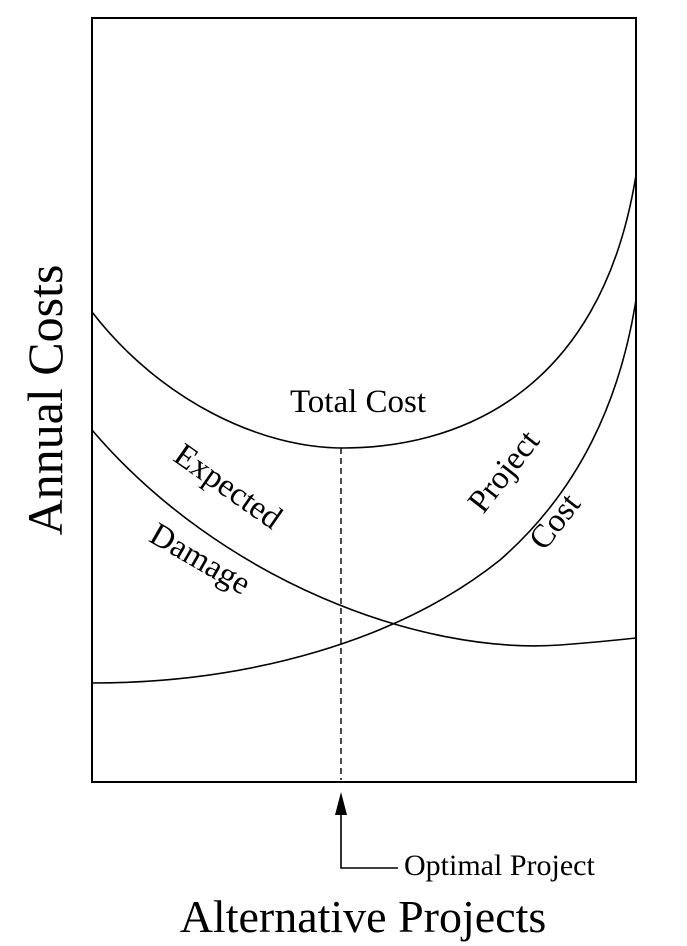  I want to click on arrow-leader, so click(369, 840).